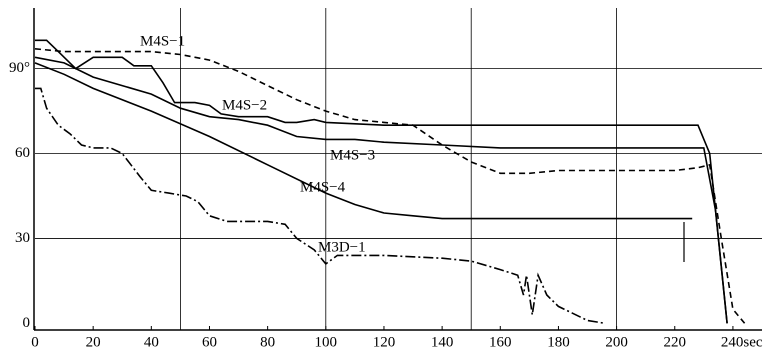 This screenshot has height=363, width=770. What do you see at coordinates (19, 68) in the screenshot?
I see `y-tick-label: 90°` at bounding box center [19, 68].